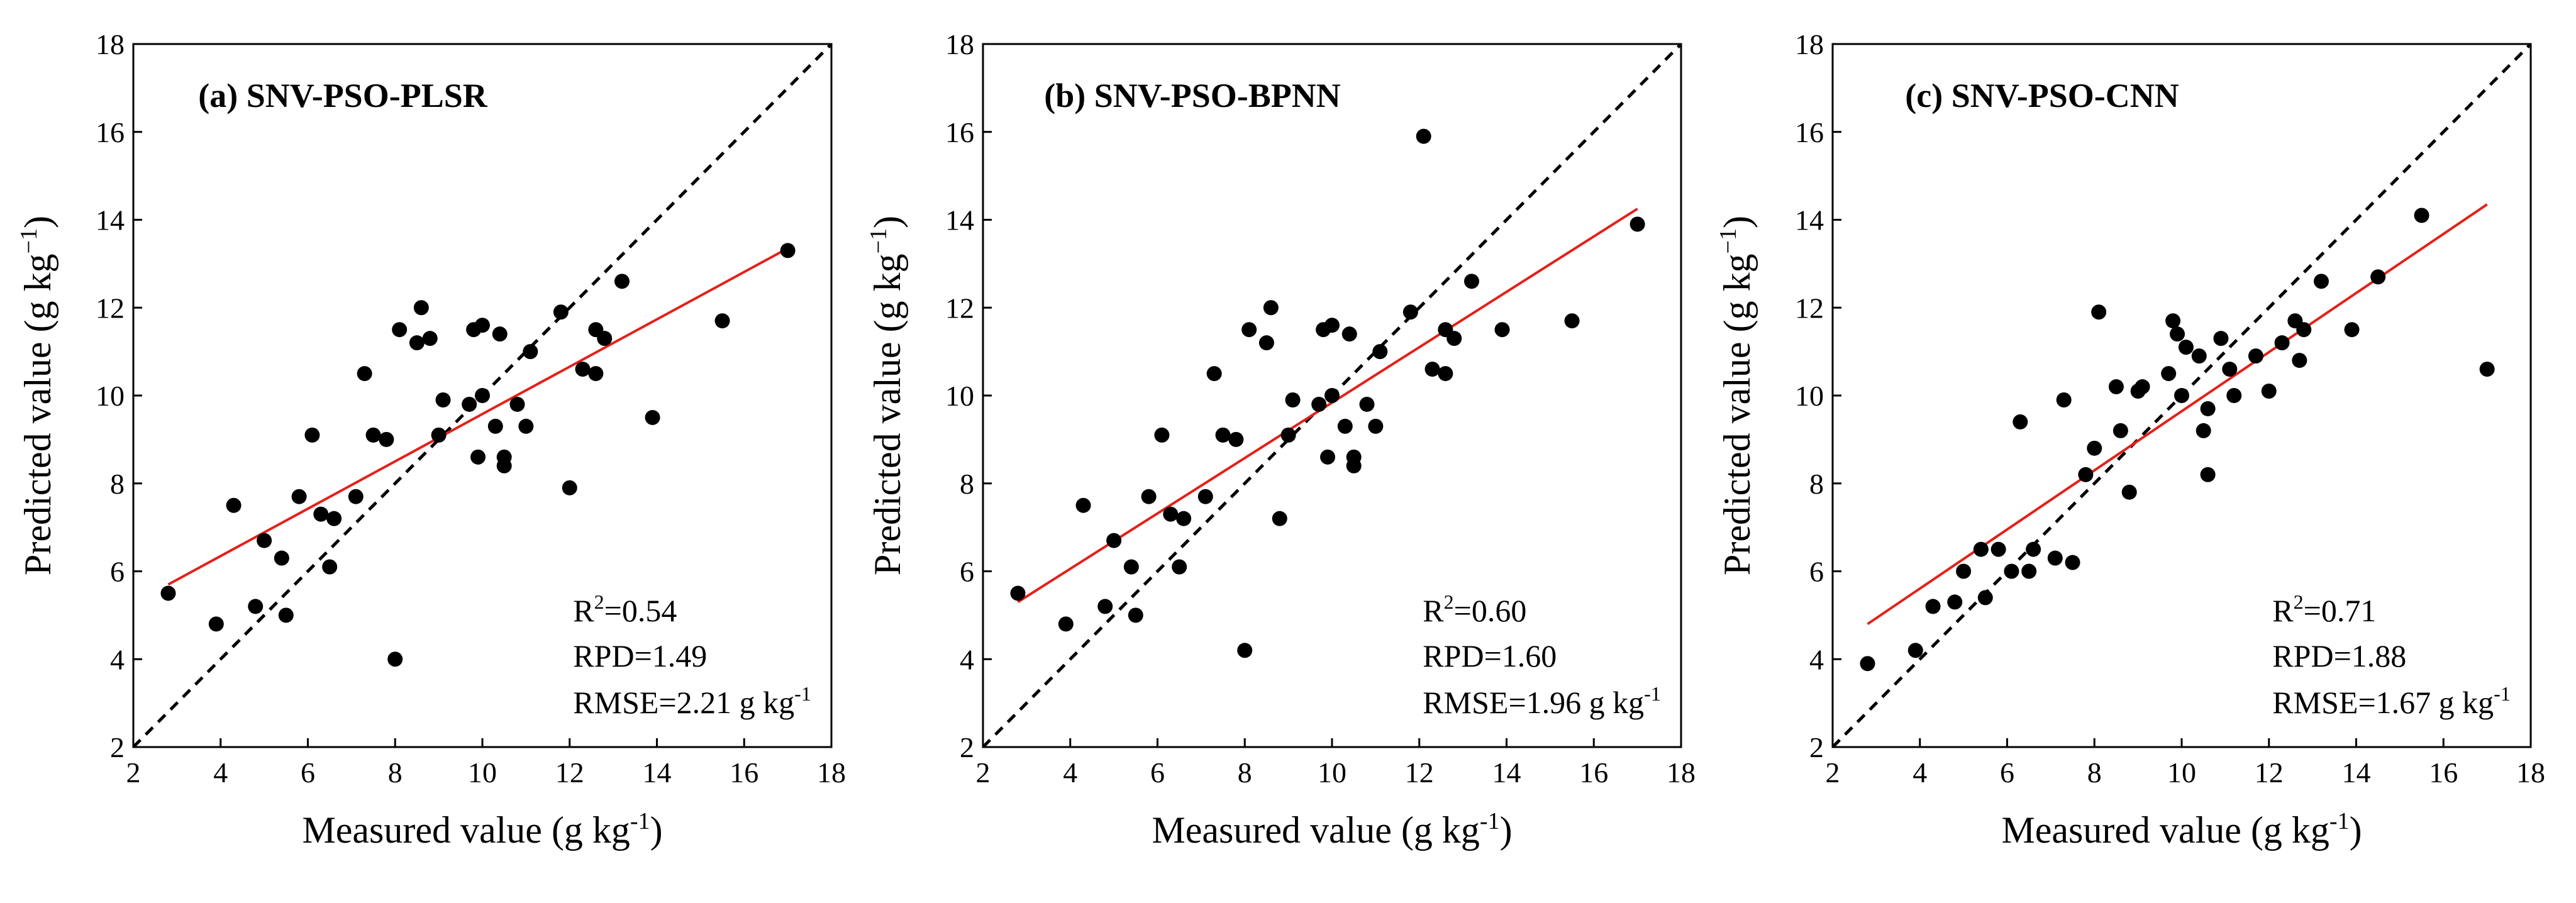 This screenshot has width=2576, height=903. Describe the element at coordinates (1490, 655) in the screenshot. I see `rpd-label: RPD=1.60` at that location.